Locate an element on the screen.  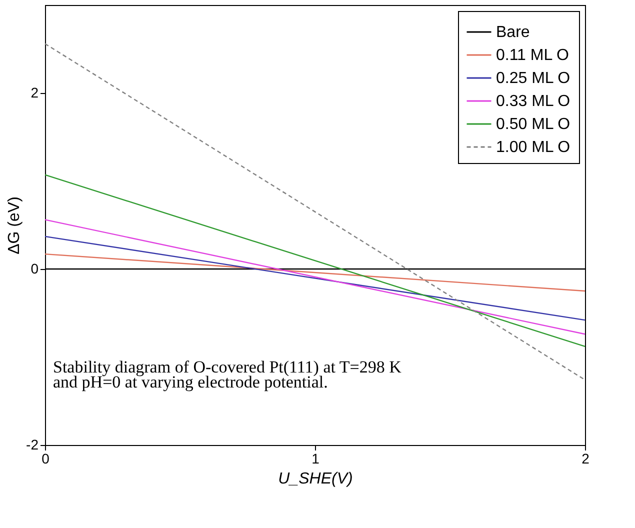
y-tick-label: 0 is located at coordinates (34, 268).